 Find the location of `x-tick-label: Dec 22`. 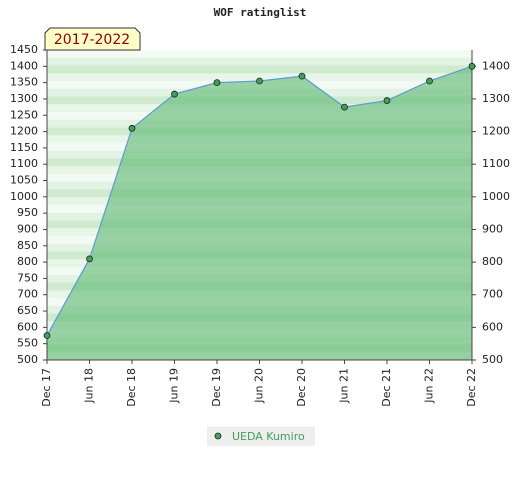

x-tick-label: Dec 22 is located at coordinates (471, 387).